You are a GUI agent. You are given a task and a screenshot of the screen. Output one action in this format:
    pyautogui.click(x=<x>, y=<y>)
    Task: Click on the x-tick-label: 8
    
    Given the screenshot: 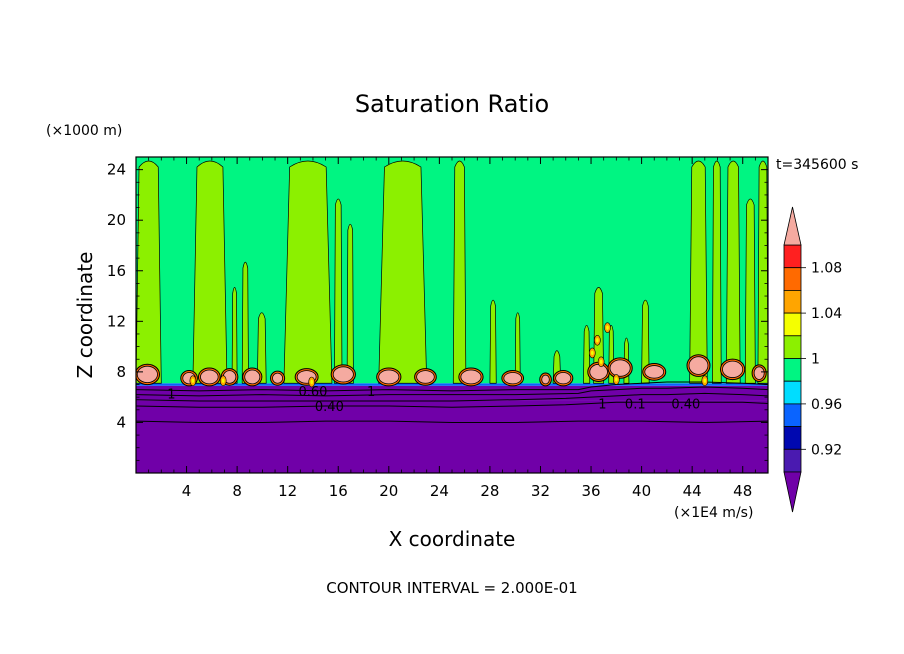 What is the action you would take?
    pyautogui.click(x=237, y=491)
    